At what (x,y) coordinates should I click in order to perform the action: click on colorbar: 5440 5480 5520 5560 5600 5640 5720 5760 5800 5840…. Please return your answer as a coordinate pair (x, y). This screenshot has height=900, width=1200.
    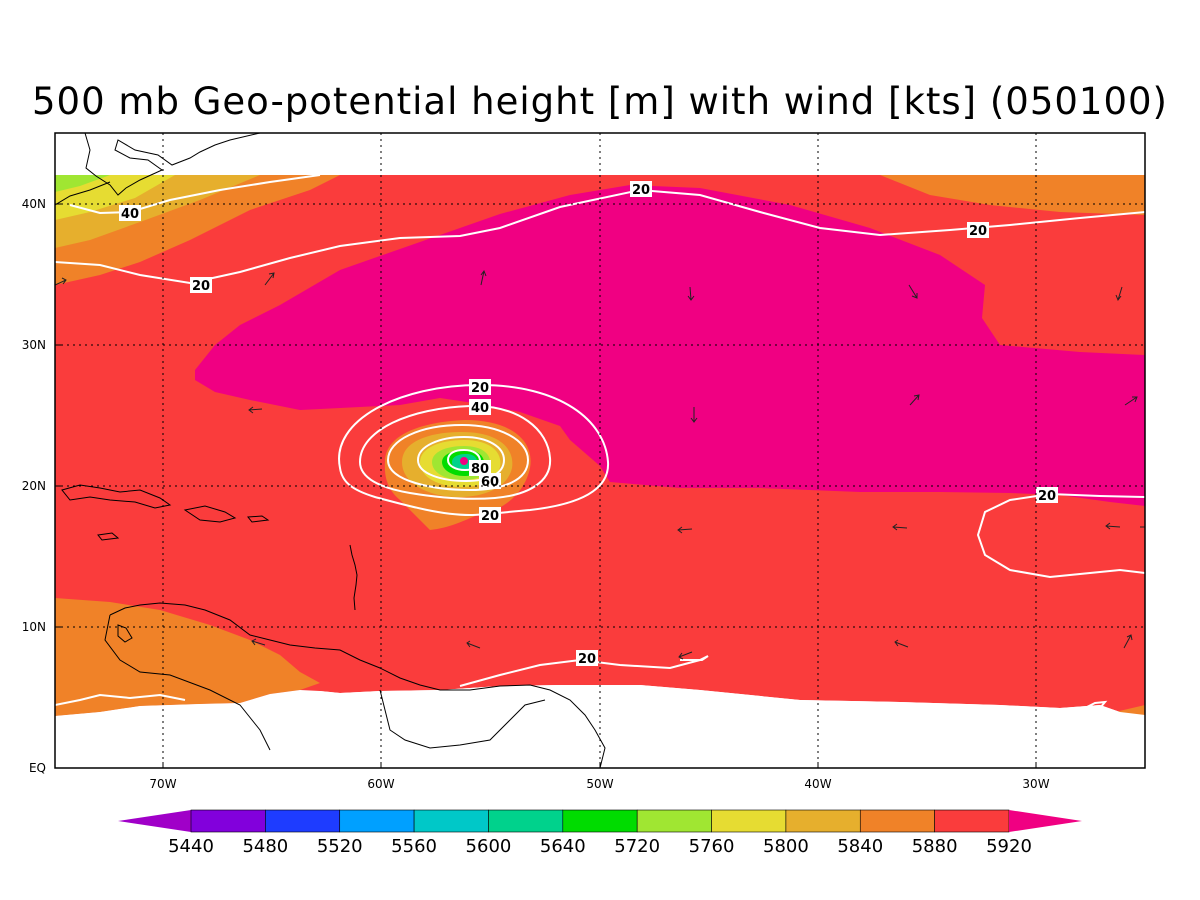
    Looking at the image, I should click on (600, 833).